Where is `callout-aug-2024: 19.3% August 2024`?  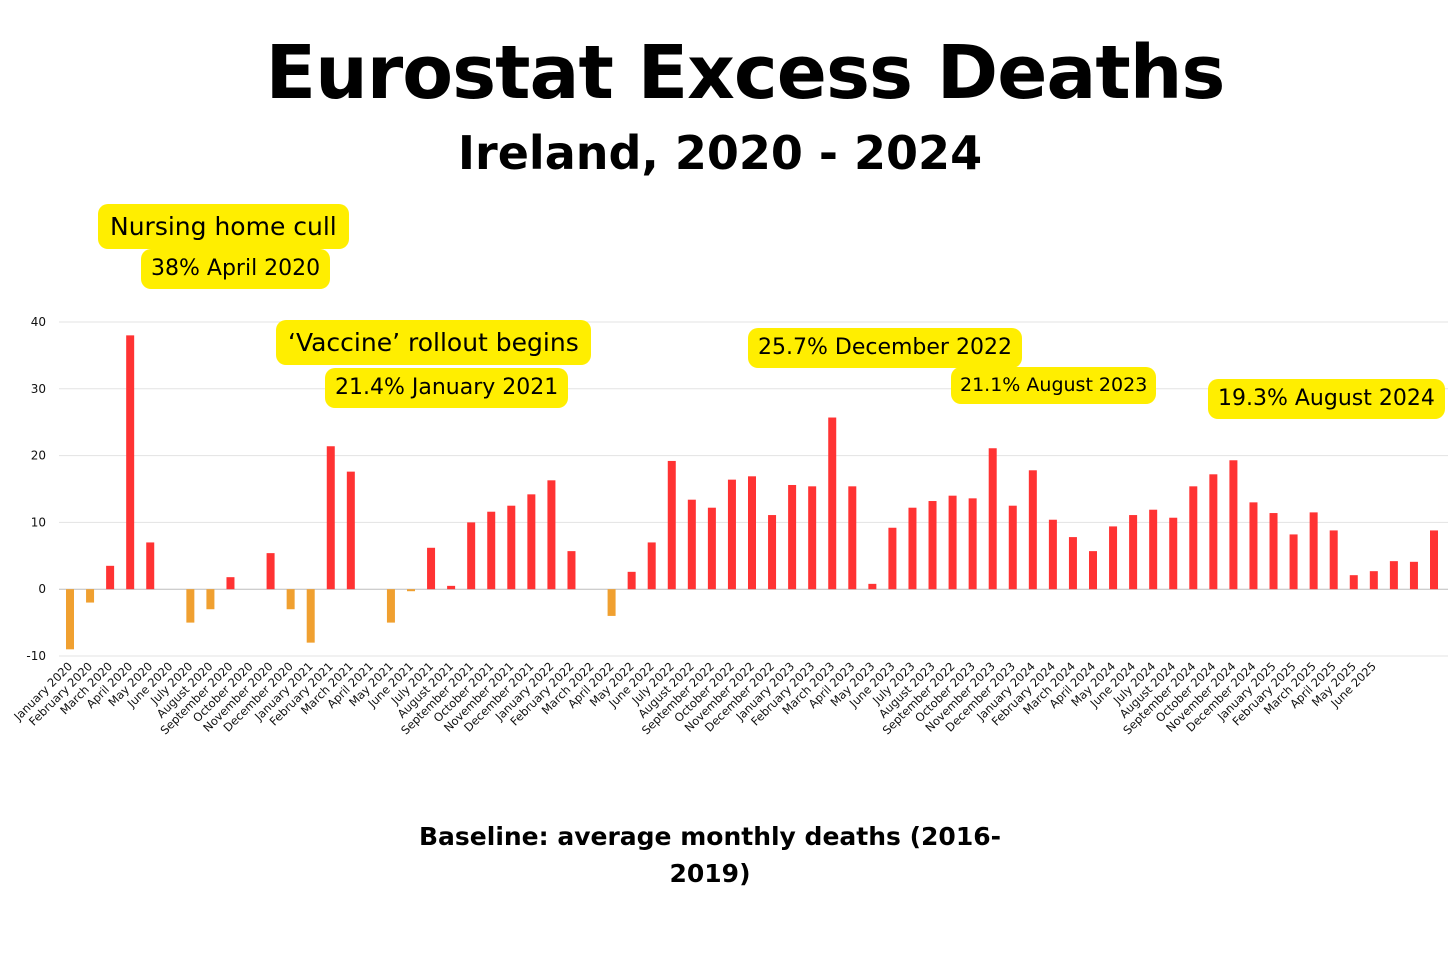 callout-aug-2024: 19.3% August 2024 is located at coordinates (1326, 399).